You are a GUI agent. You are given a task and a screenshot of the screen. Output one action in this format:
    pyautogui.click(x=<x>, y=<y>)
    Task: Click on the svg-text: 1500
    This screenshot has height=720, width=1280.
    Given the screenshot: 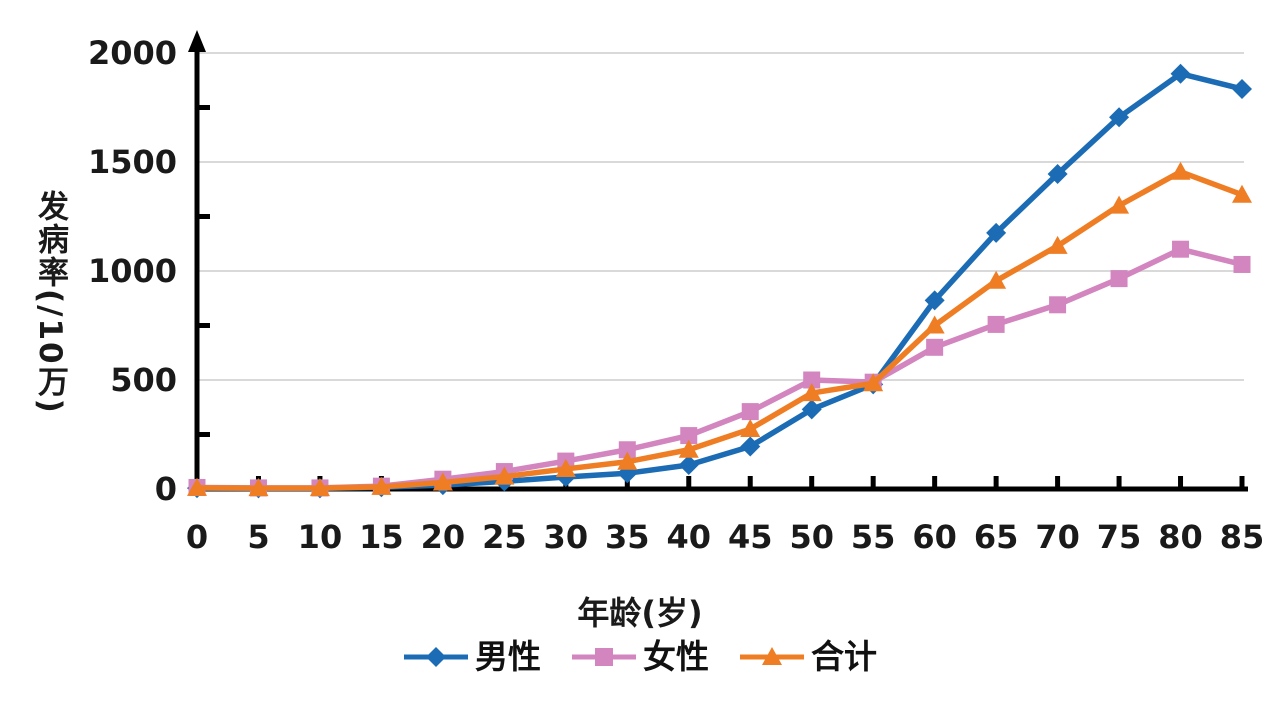 What is the action you would take?
    pyautogui.click(x=132, y=162)
    